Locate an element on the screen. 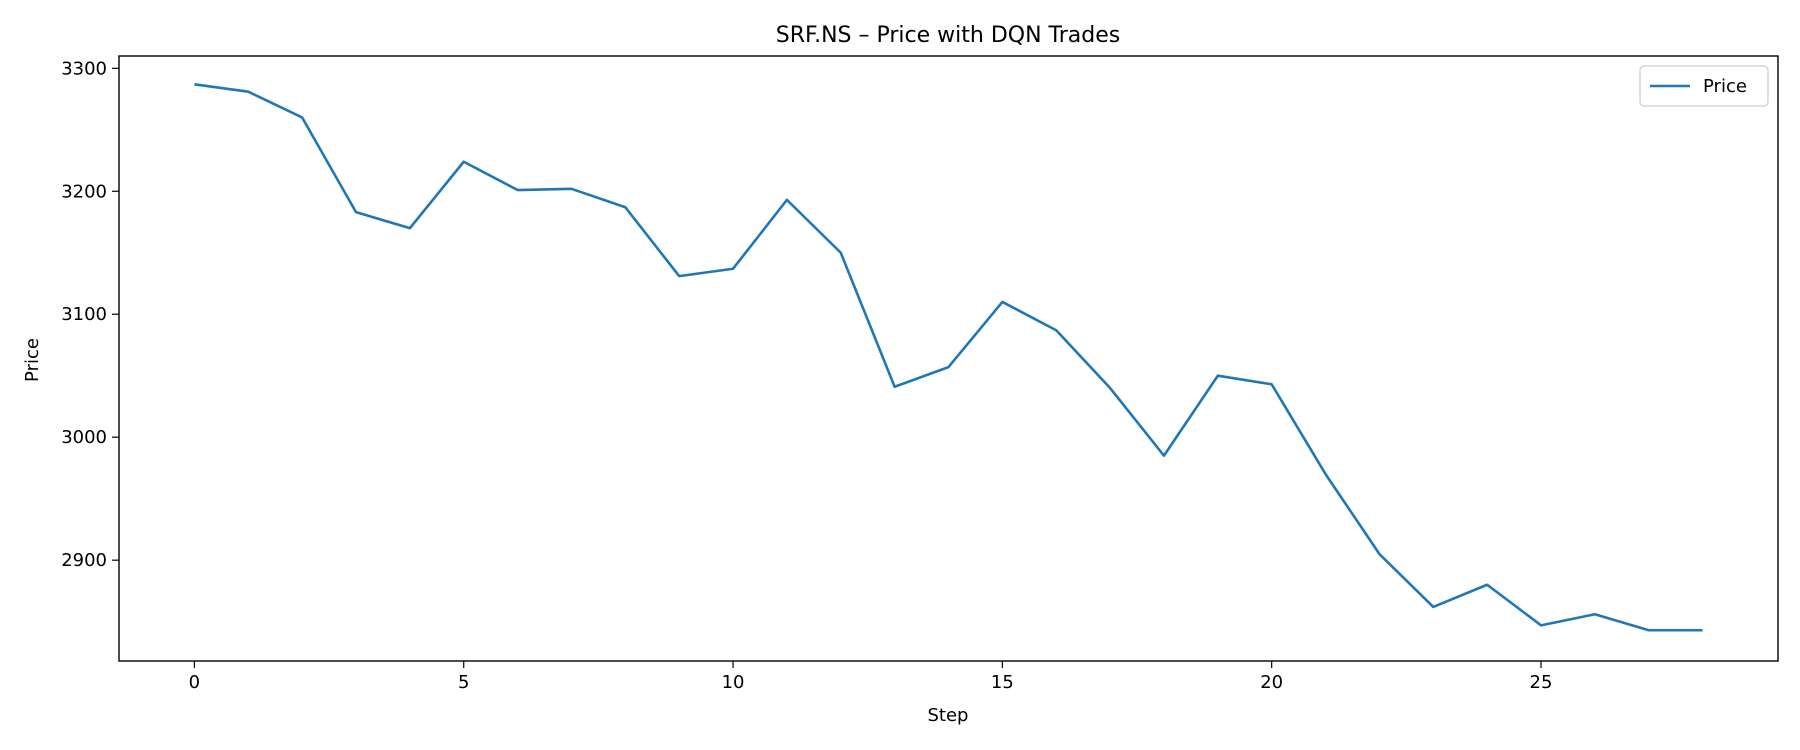  y-tick-label: 3300 is located at coordinates (84, 68).